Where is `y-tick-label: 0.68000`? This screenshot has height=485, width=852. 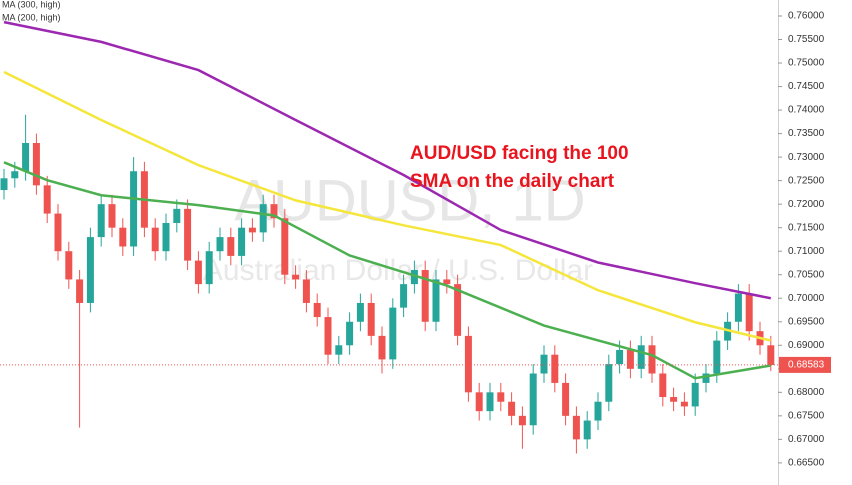
y-tick-label: 0.68000 is located at coordinates (806, 392).